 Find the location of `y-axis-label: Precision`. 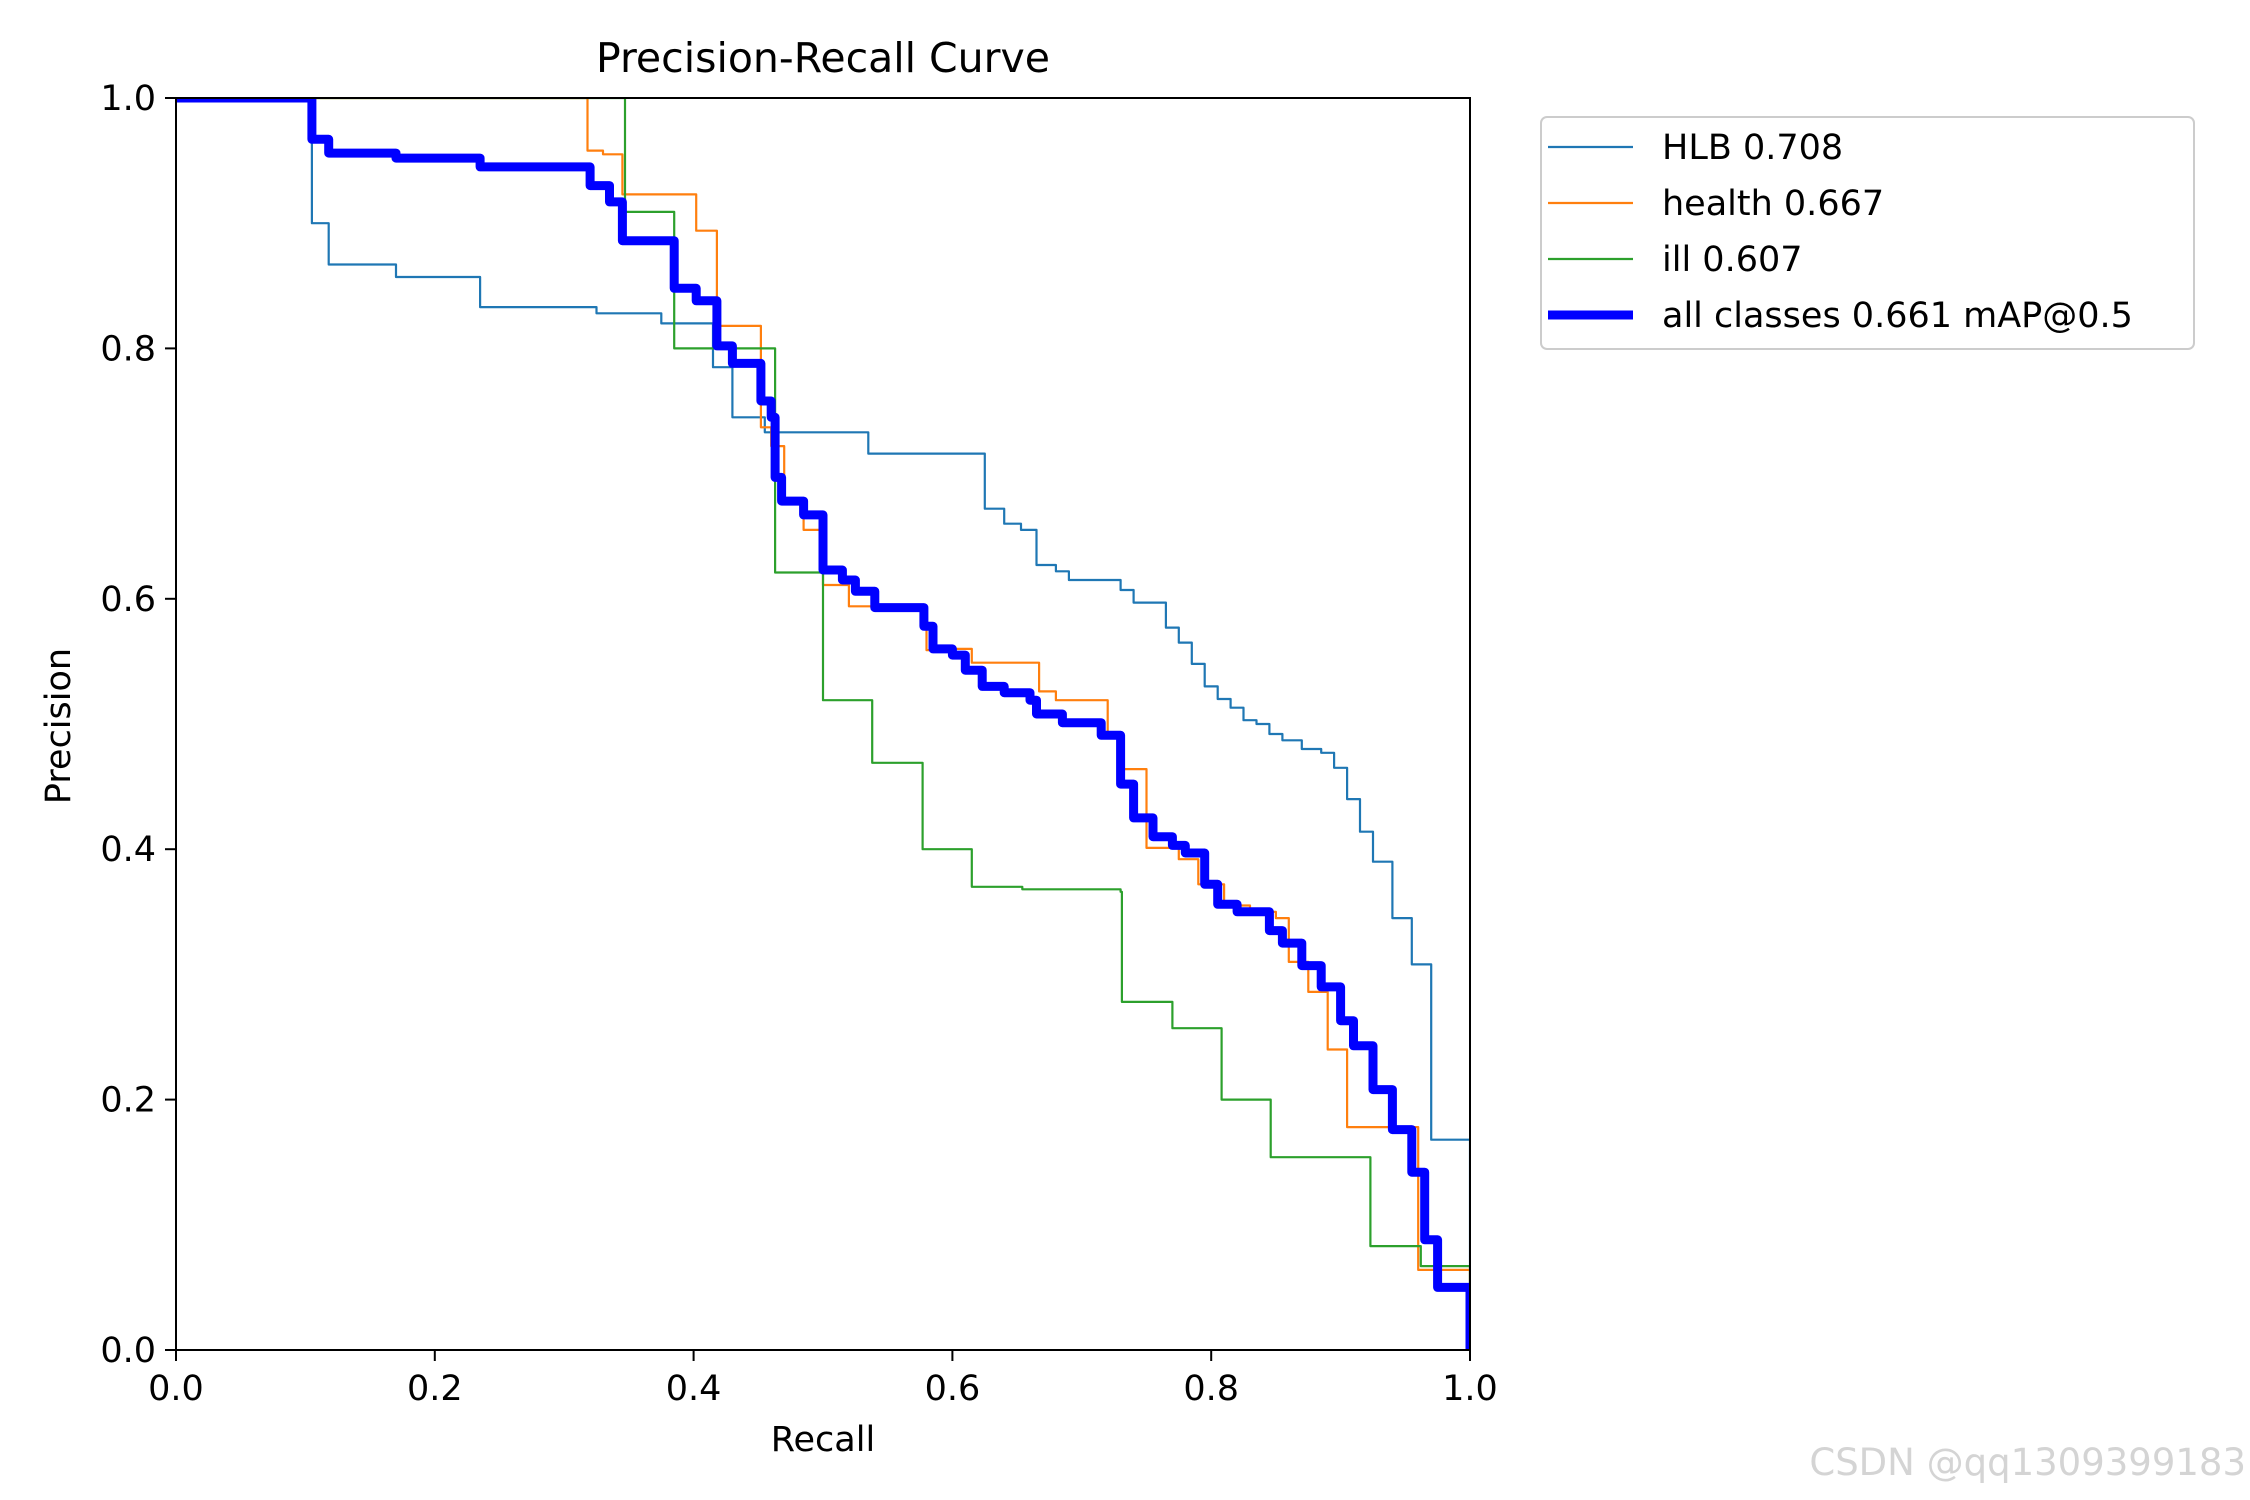

y-axis-label: Precision is located at coordinates (59, 726).